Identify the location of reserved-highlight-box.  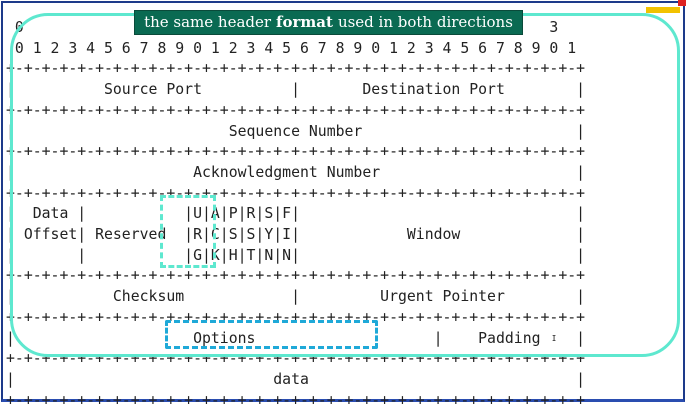
(188, 231).